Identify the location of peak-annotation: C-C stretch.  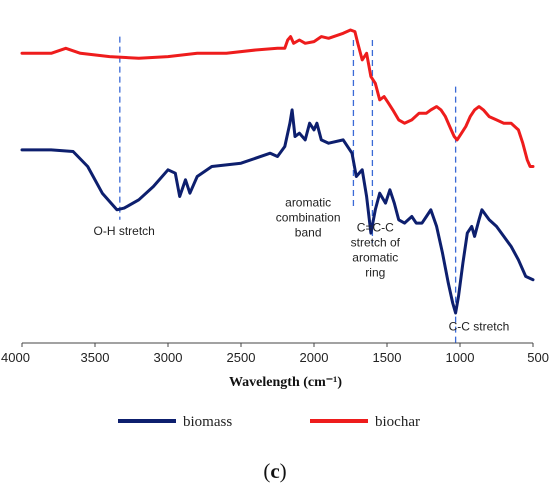
(479, 326).